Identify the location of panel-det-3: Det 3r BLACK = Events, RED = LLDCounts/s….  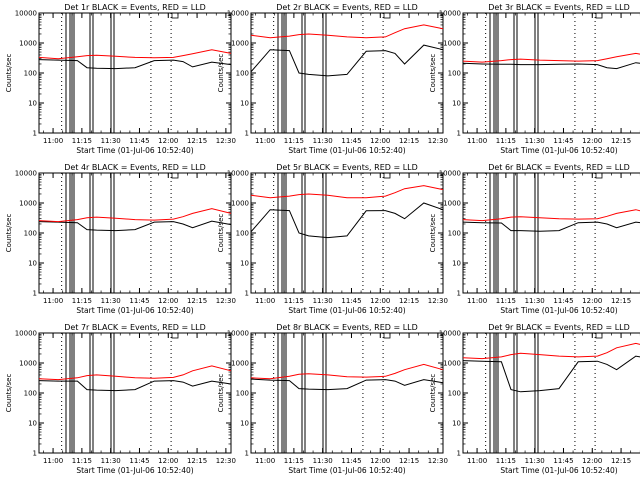
(534, 79).